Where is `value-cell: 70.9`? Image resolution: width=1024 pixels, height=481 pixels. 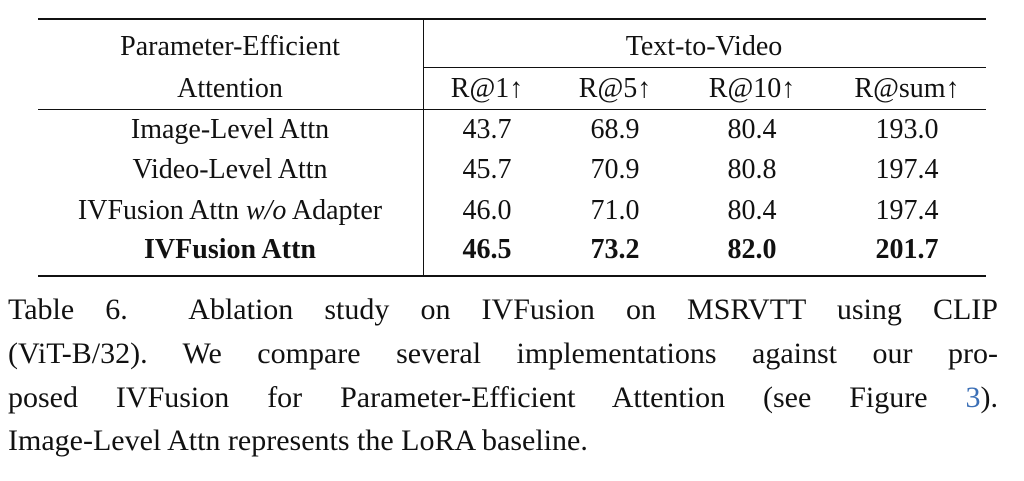 value-cell: 70.9 is located at coordinates (615, 169).